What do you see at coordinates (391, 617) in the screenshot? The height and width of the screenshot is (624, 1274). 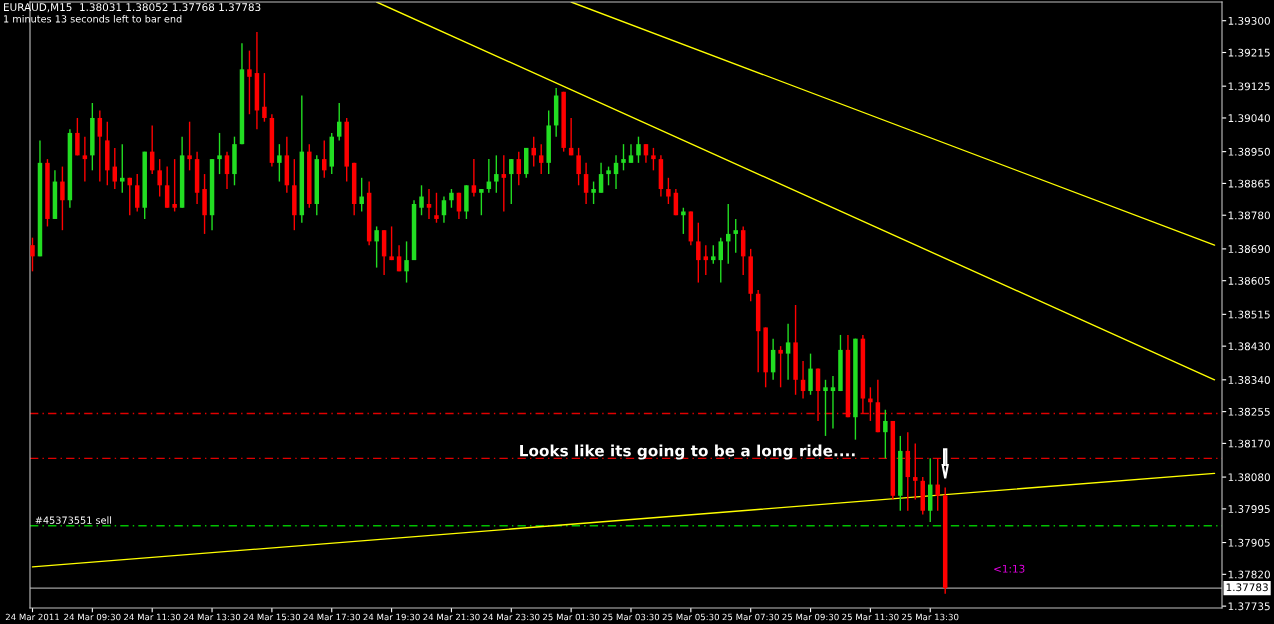 I see `x-tick-label: 24 Mar 19:30` at bounding box center [391, 617].